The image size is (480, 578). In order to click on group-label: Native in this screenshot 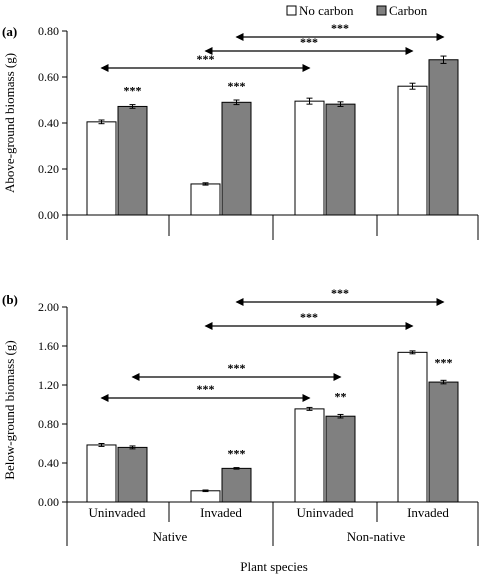, I will do `click(170, 536)`.